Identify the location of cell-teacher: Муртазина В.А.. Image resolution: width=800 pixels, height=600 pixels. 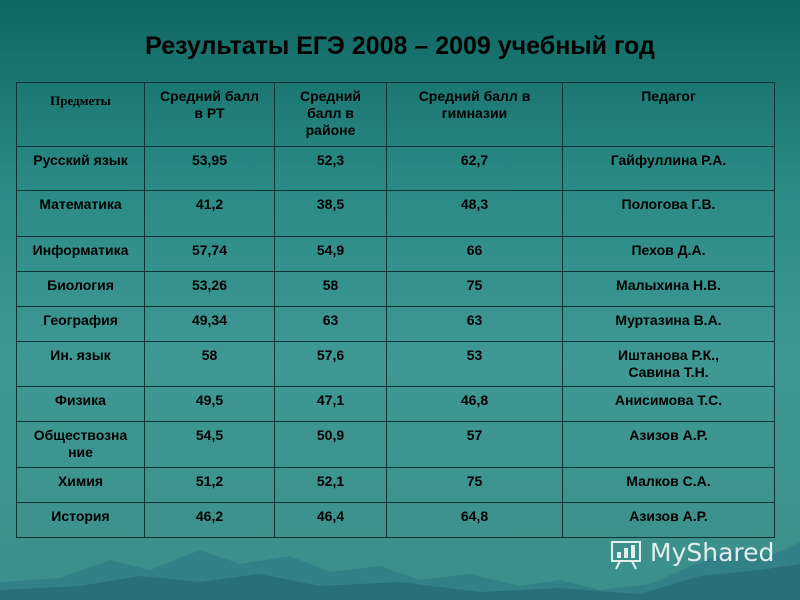
(668, 324).